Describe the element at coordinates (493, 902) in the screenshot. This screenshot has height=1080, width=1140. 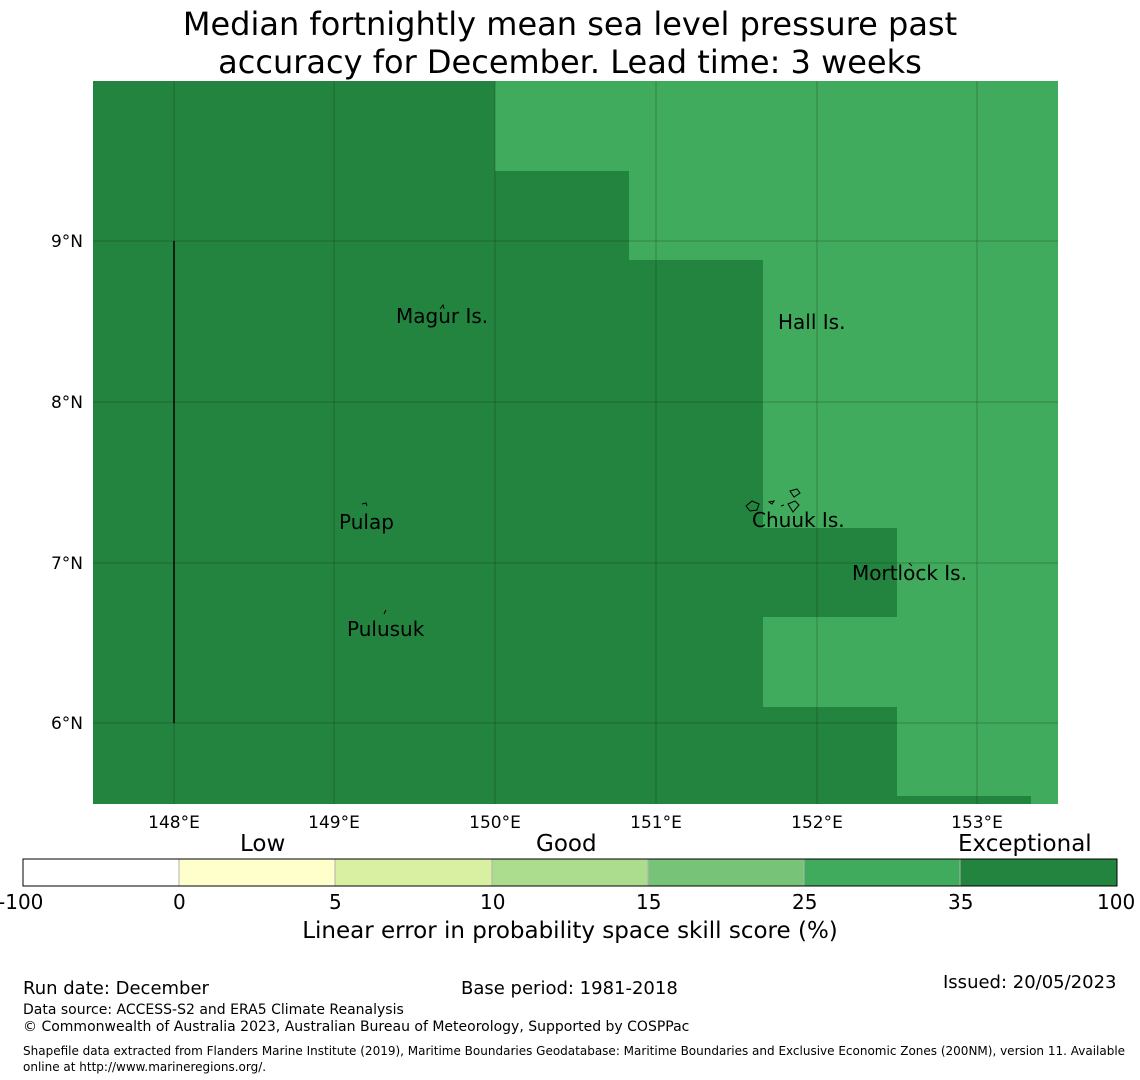
I see `colorbar-tick-10: 10` at that location.